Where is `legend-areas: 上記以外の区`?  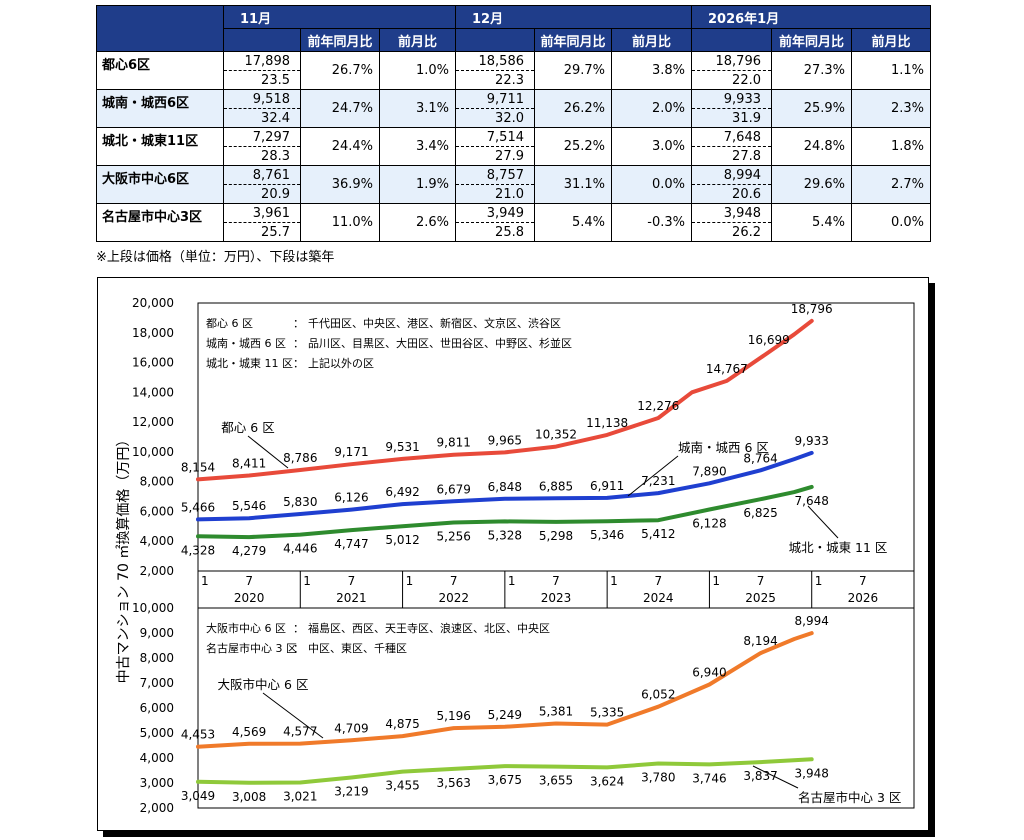 legend-areas: 上記以外の区 is located at coordinates (341, 363).